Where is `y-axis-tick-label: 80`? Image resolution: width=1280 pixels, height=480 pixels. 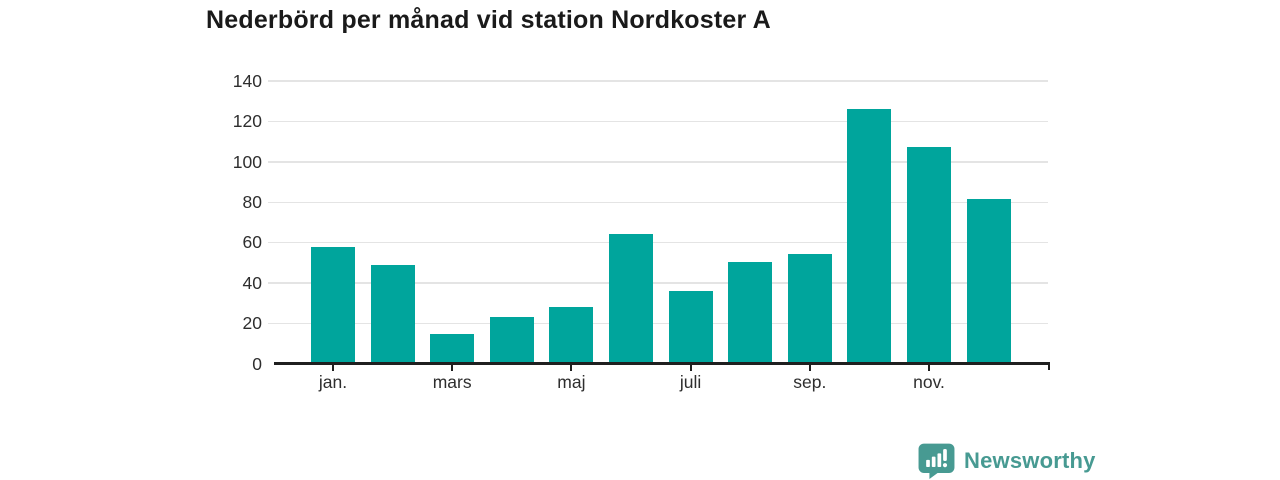
y-axis-tick-label: 80 is located at coordinates (252, 202).